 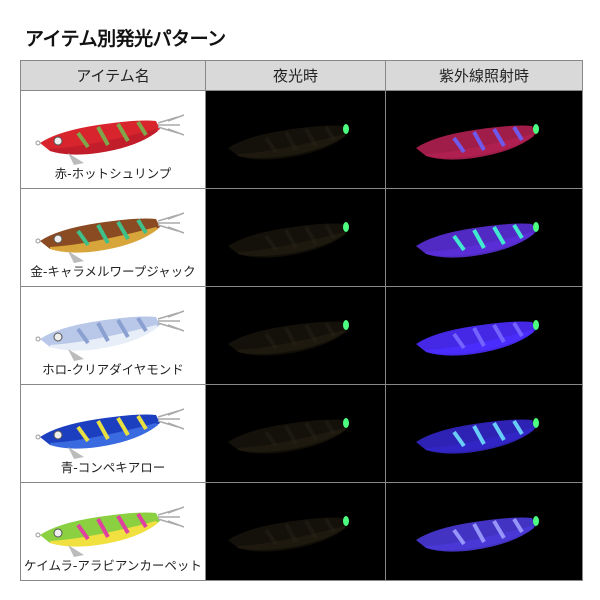 I want to click on page-title: アイテム別発光パターン, so click(x=125, y=39).